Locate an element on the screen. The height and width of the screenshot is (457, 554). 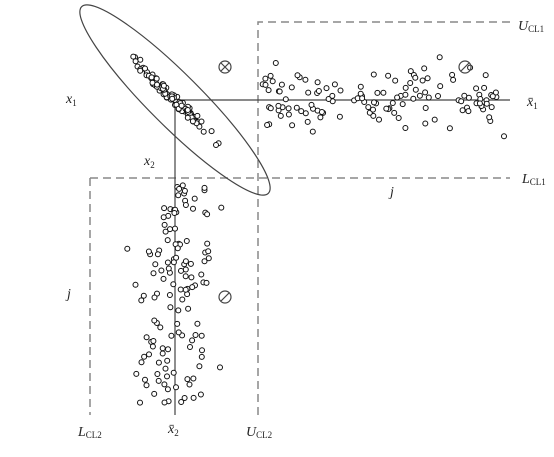
label: x2 is located at coordinates (149, 162).